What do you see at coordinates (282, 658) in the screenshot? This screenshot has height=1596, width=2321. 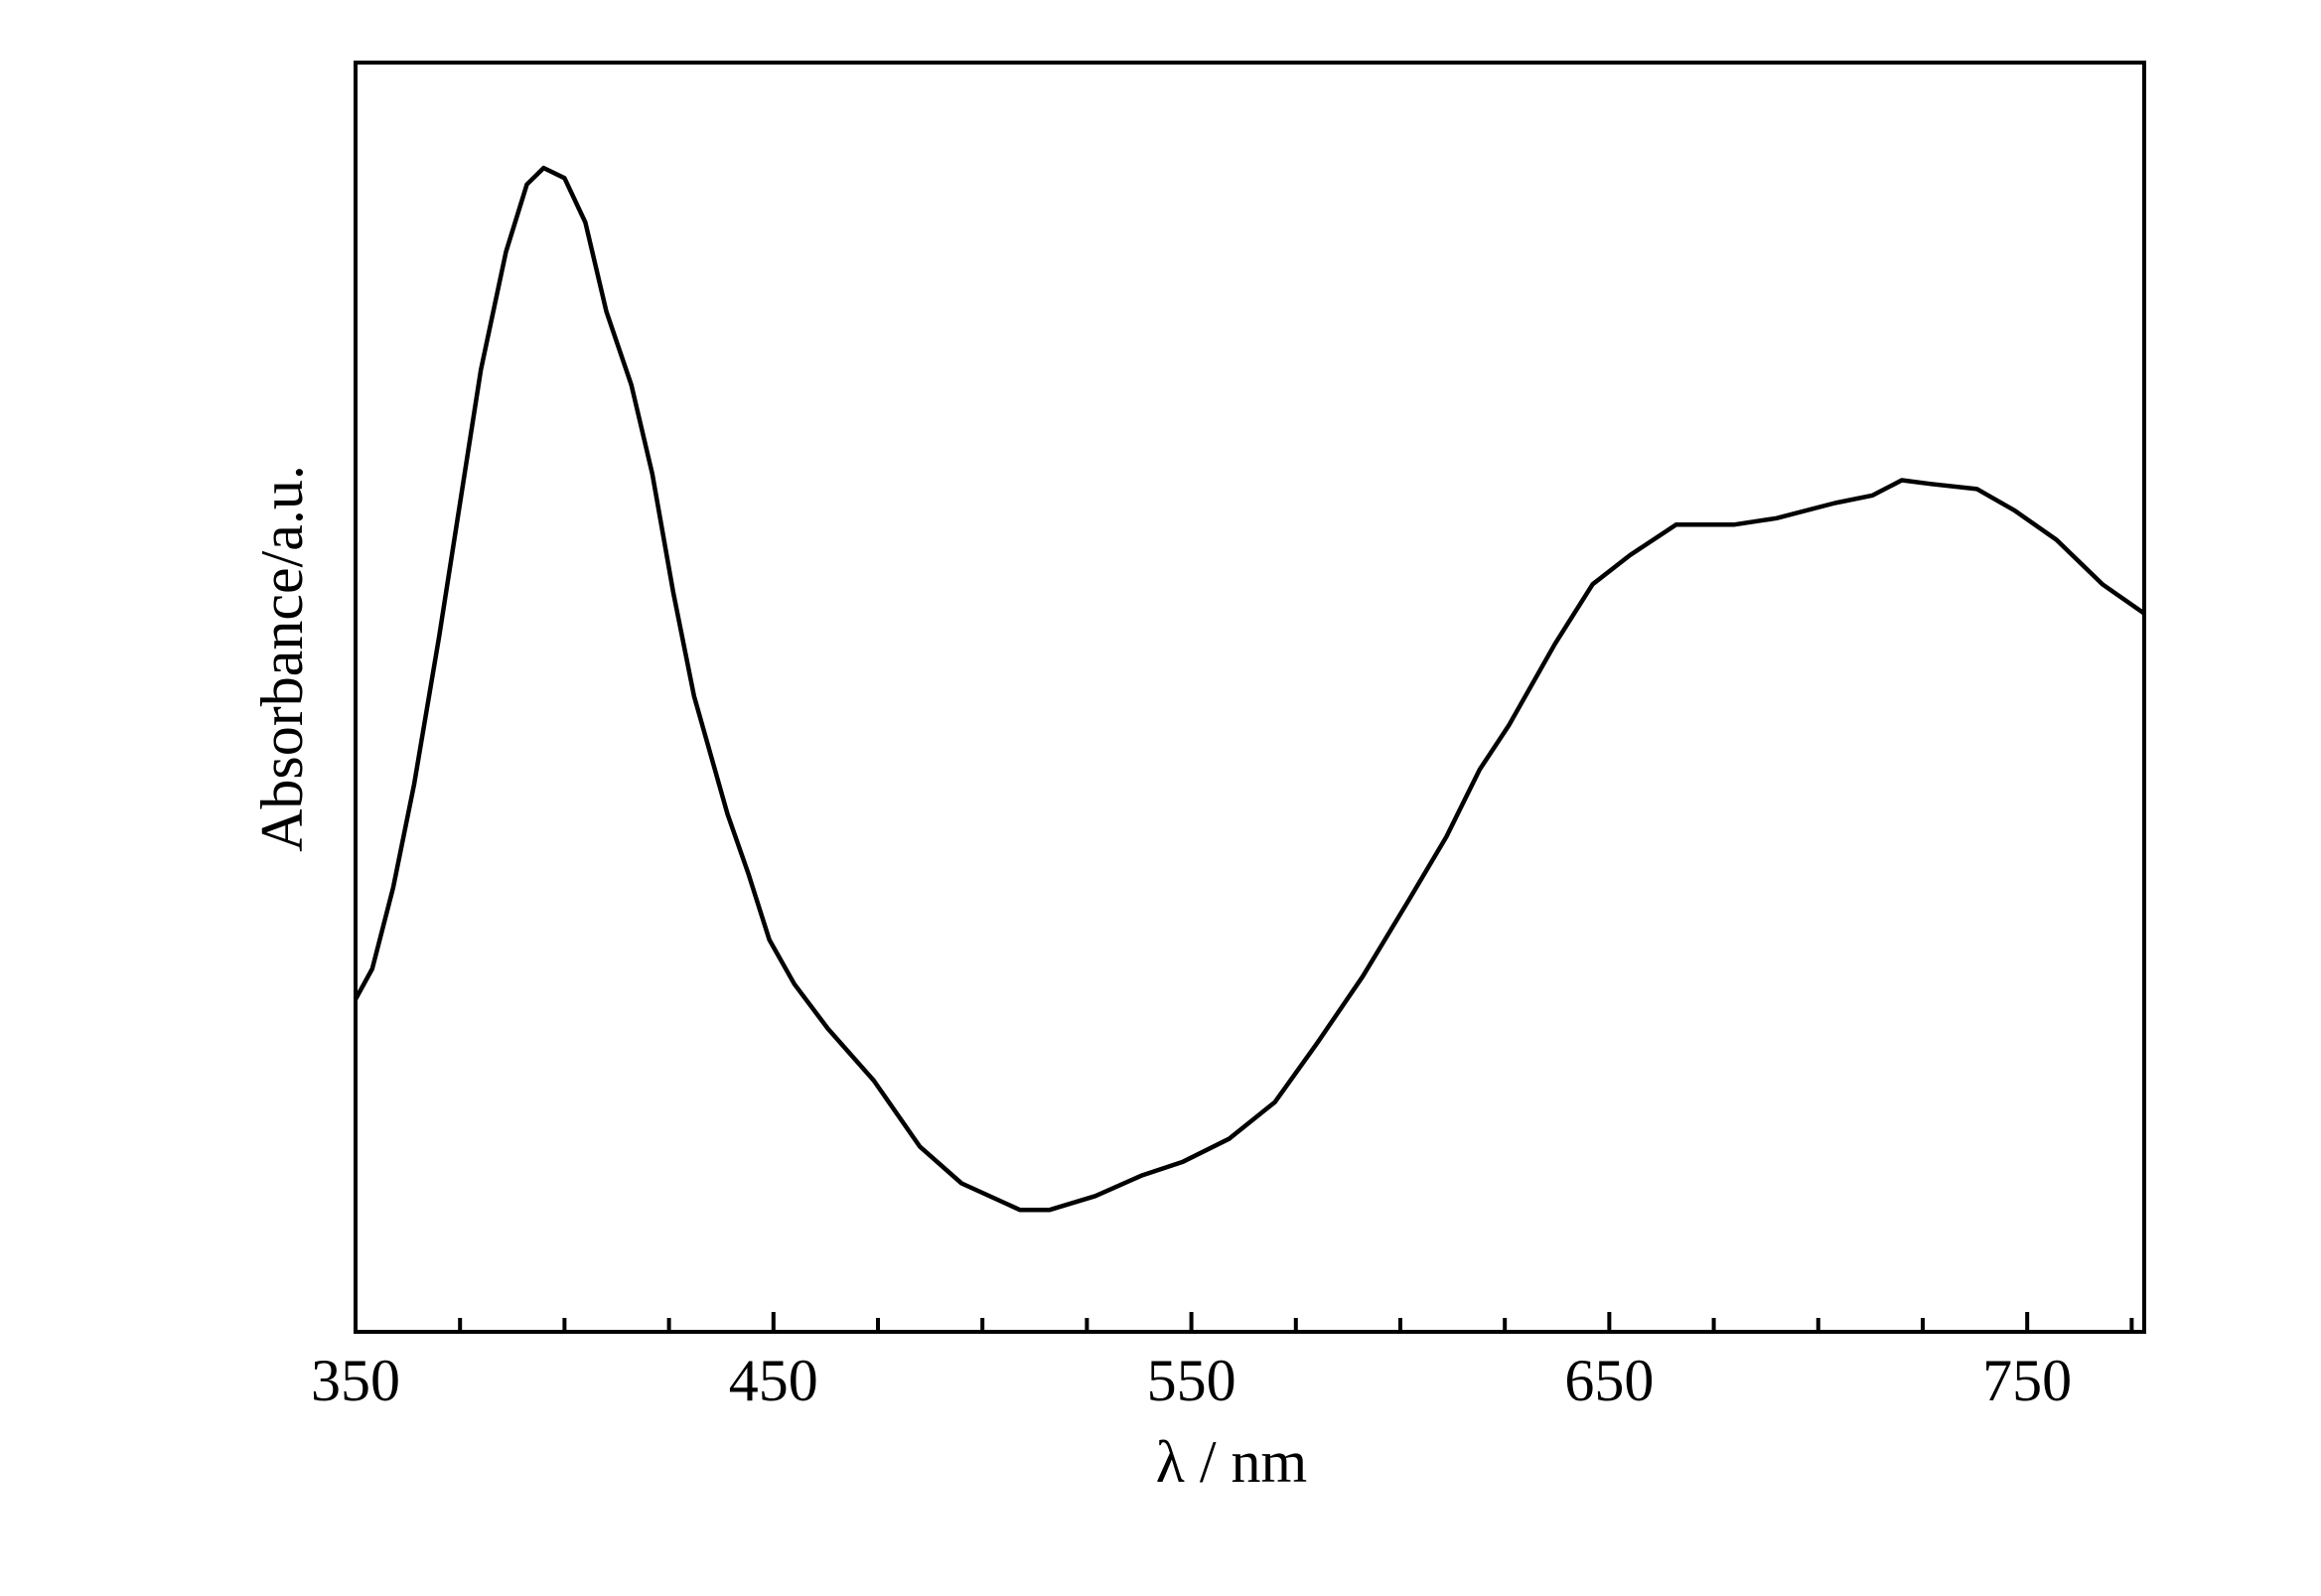 I see `y-axis-label: Absorbance/a.u.` at bounding box center [282, 658].